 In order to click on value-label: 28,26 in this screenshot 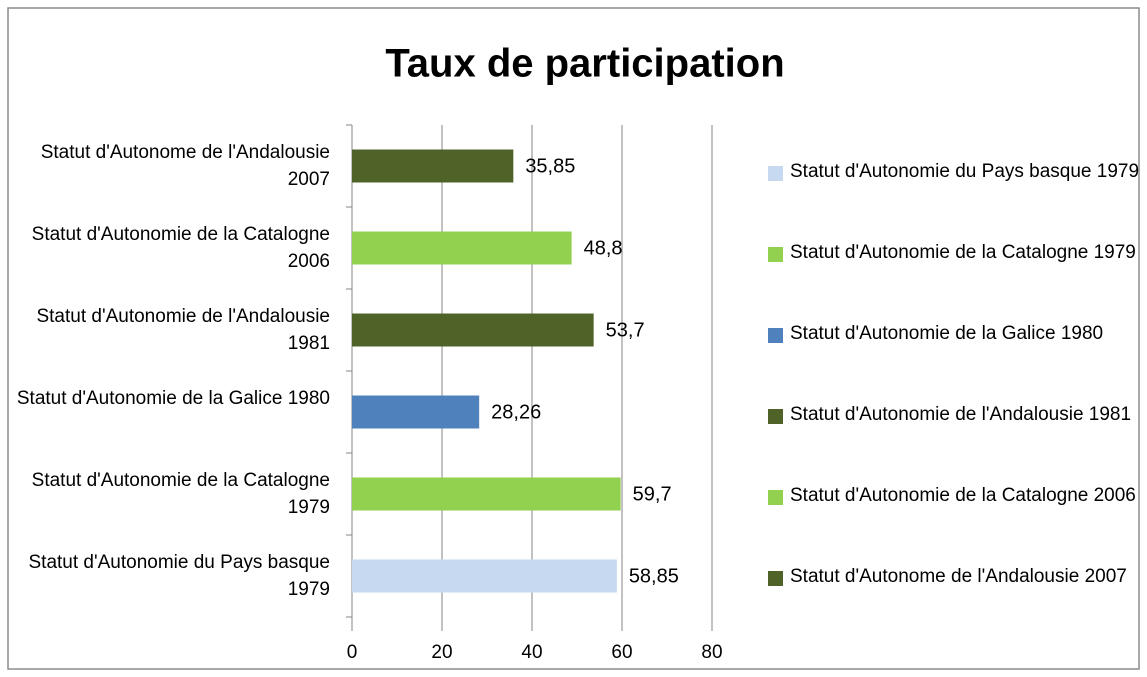, I will do `click(516, 412)`.